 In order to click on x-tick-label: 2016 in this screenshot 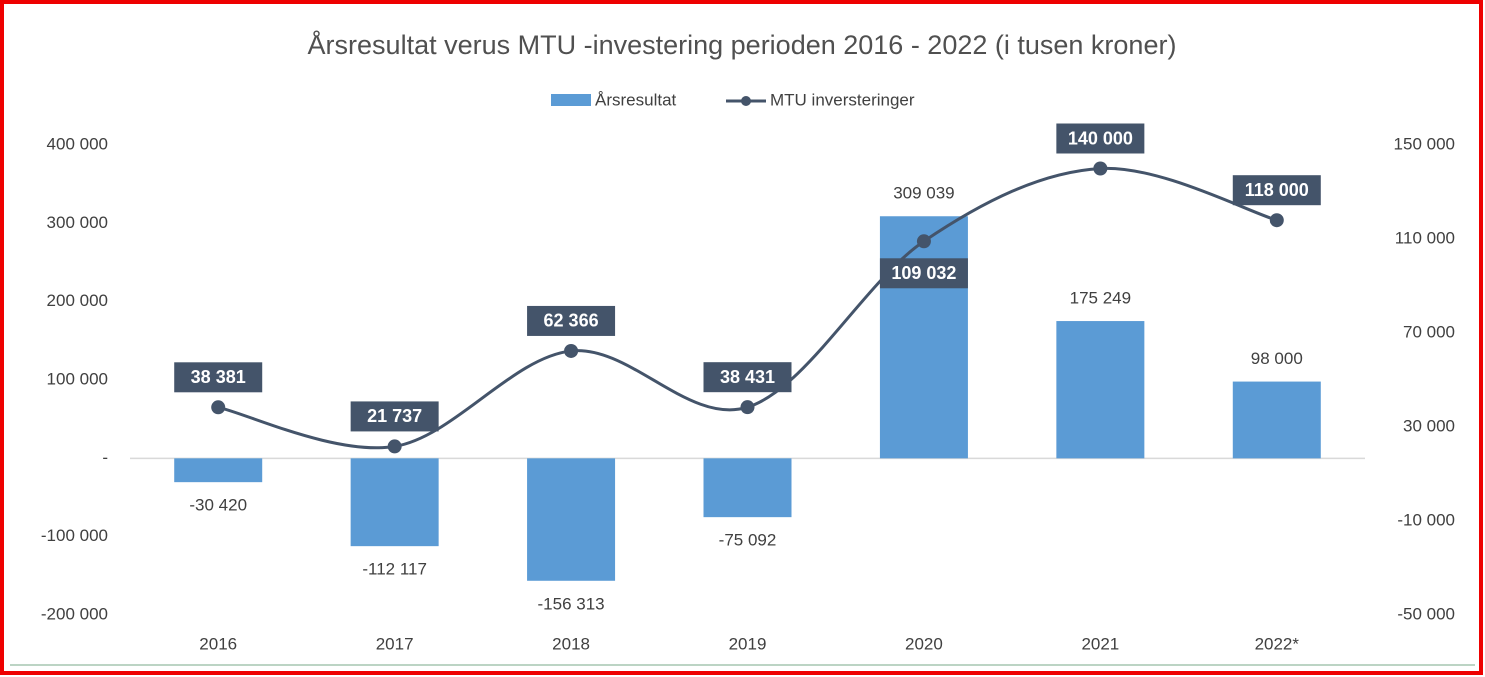, I will do `click(218, 643)`.